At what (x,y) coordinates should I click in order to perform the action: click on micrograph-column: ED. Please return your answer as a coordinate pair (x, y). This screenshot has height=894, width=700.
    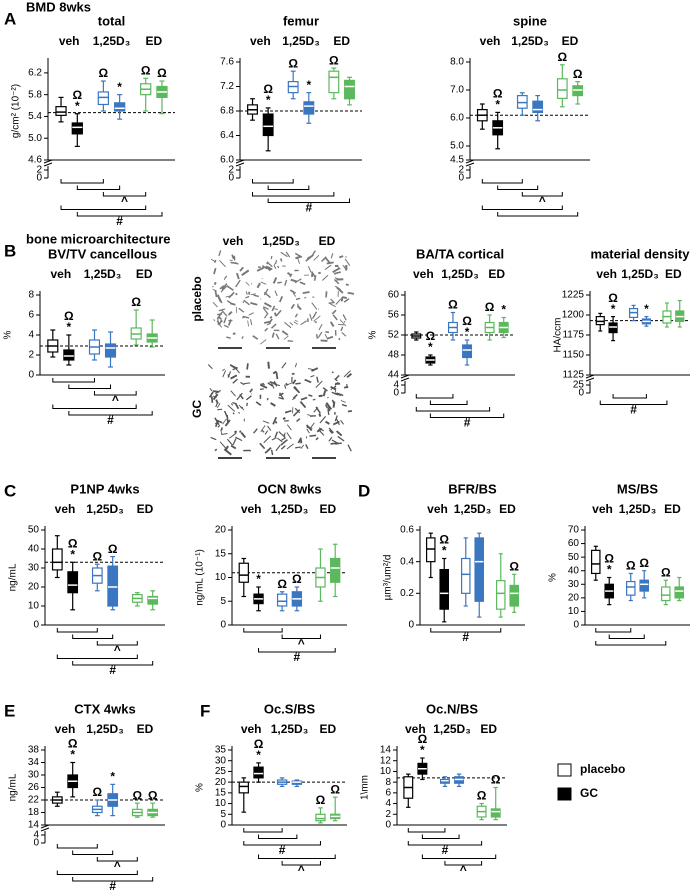
    Looking at the image, I should click on (327, 241).